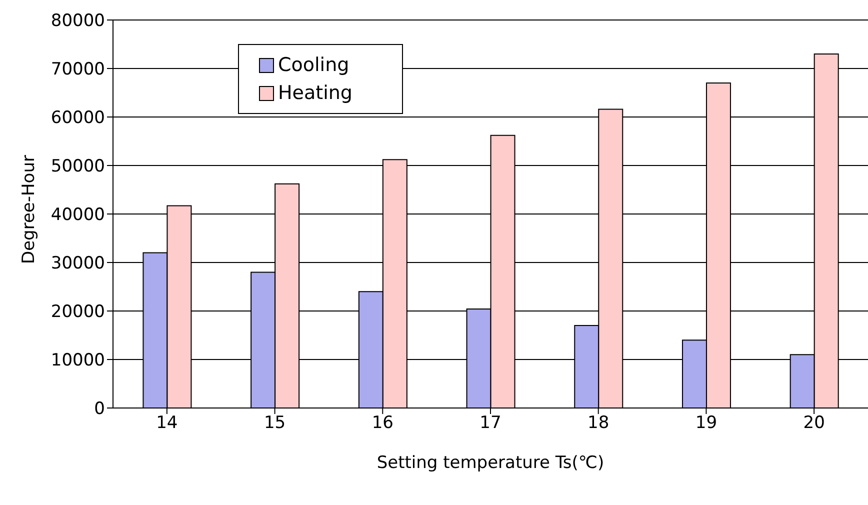  Describe the element at coordinates (706, 423) in the screenshot. I see `x-tick-label: 19` at that location.